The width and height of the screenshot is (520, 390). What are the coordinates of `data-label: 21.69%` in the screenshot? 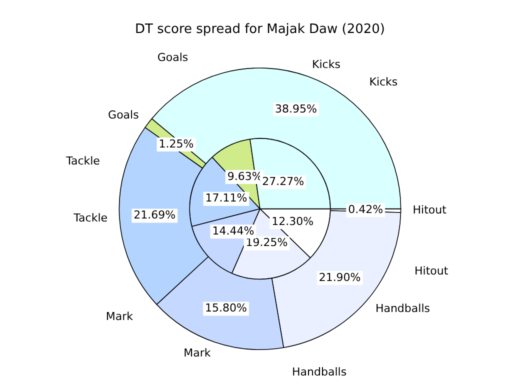 It's located at (155, 215).